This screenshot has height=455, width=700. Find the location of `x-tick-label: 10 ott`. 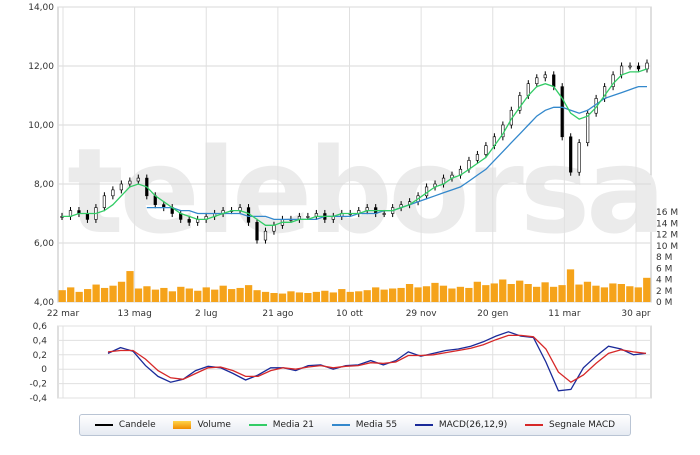

x-tick-label: 10 ott is located at coordinates (349, 314).